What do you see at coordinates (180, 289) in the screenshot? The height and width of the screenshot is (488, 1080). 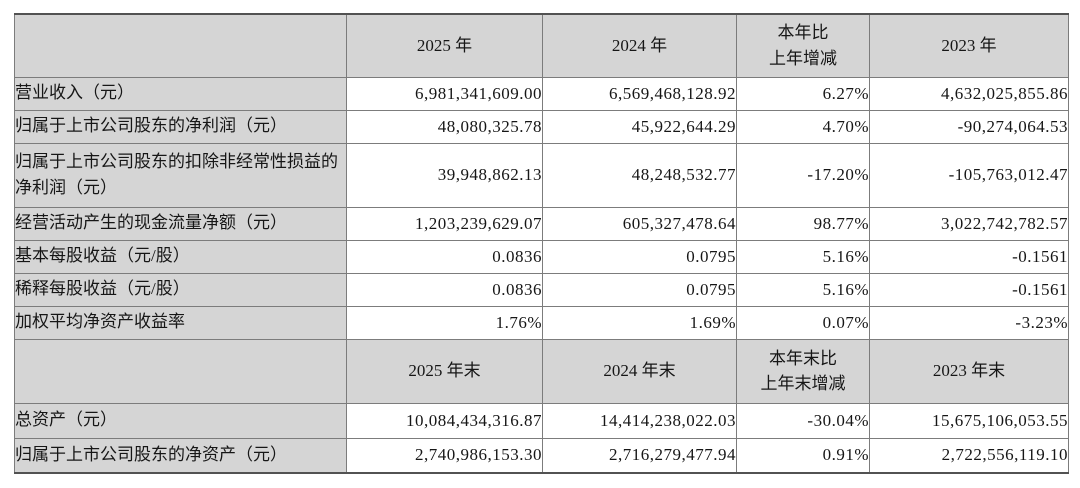 I see `row-label: 稀释每股收益（元/股）` at bounding box center [180, 289].